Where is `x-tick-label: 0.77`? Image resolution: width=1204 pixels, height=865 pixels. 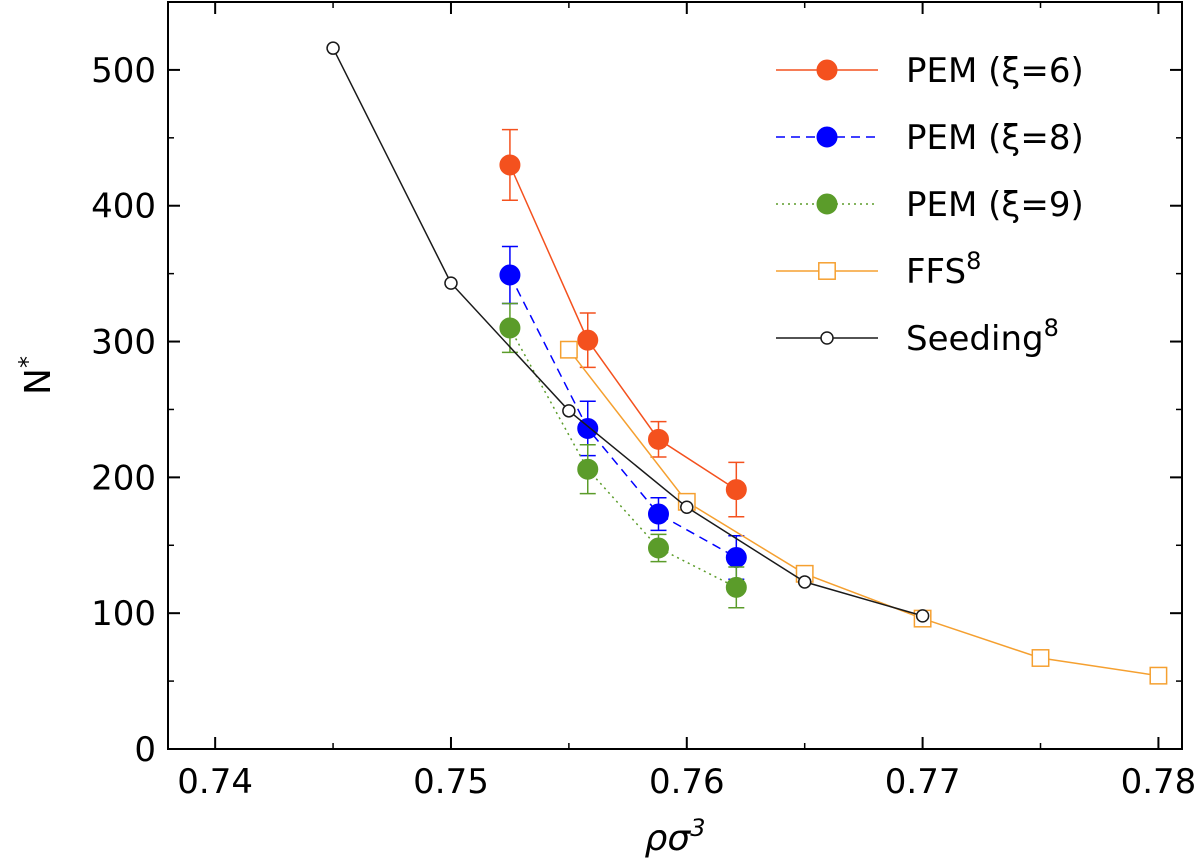 x-tick-label: 0.77 is located at coordinates (923, 782).